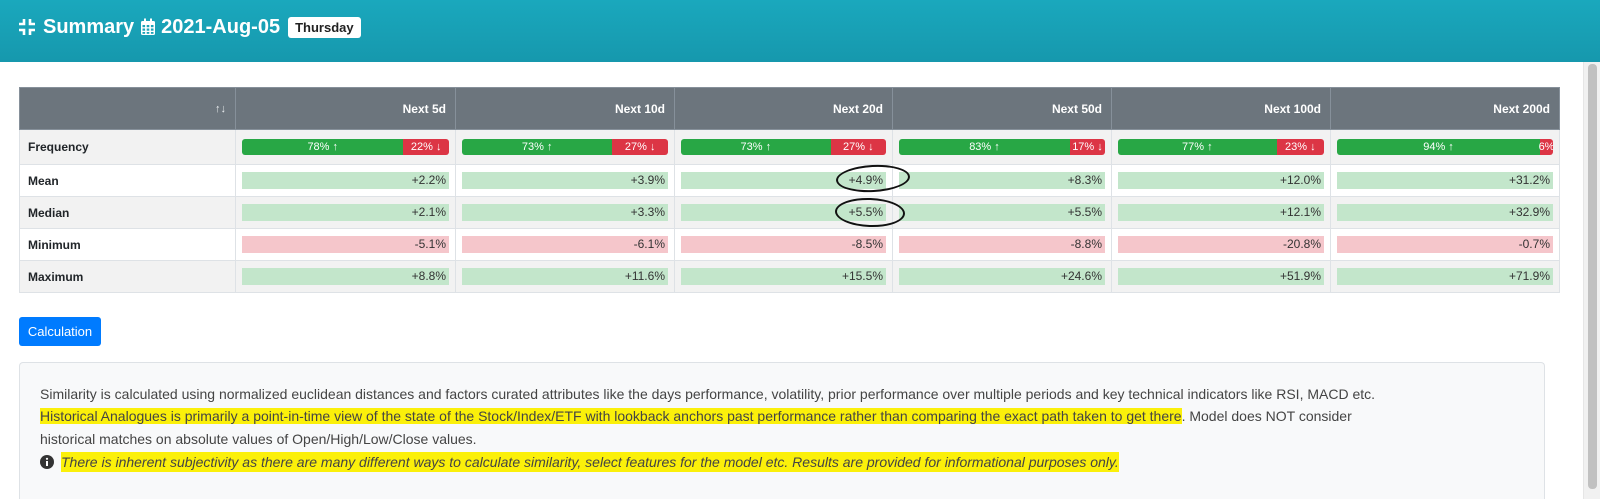  I want to click on table-cell: +15.5%, so click(783, 276).